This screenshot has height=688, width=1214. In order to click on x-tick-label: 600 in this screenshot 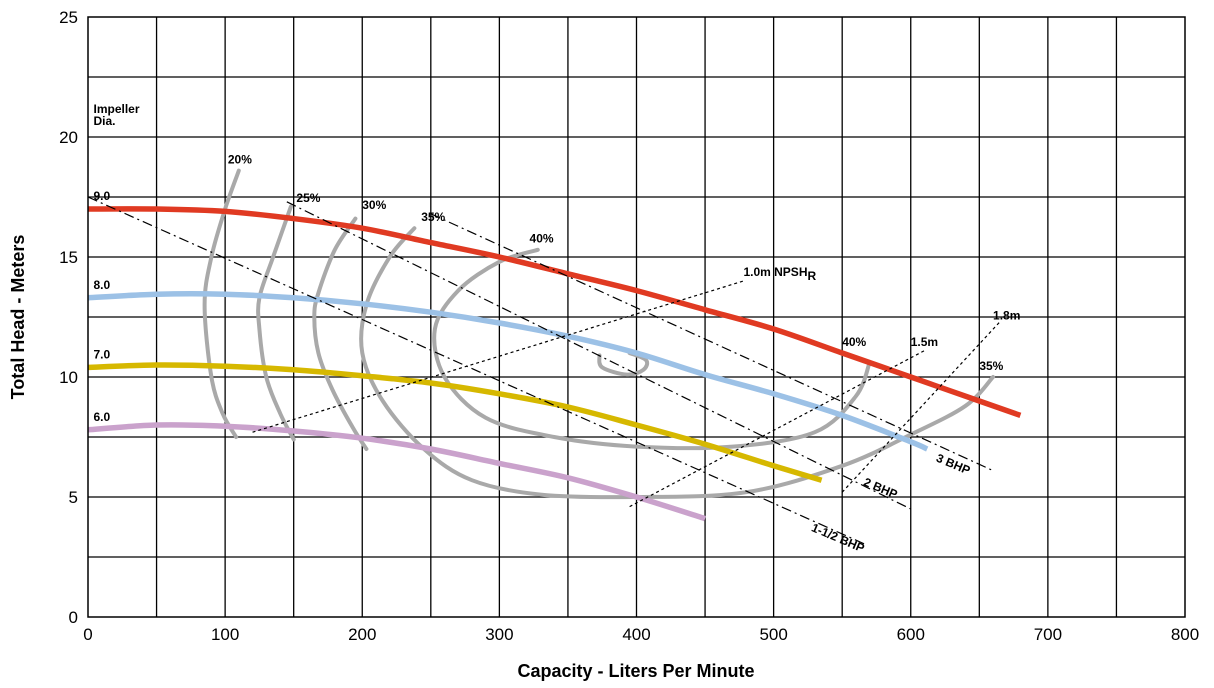, I will do `click(911, 634)`.